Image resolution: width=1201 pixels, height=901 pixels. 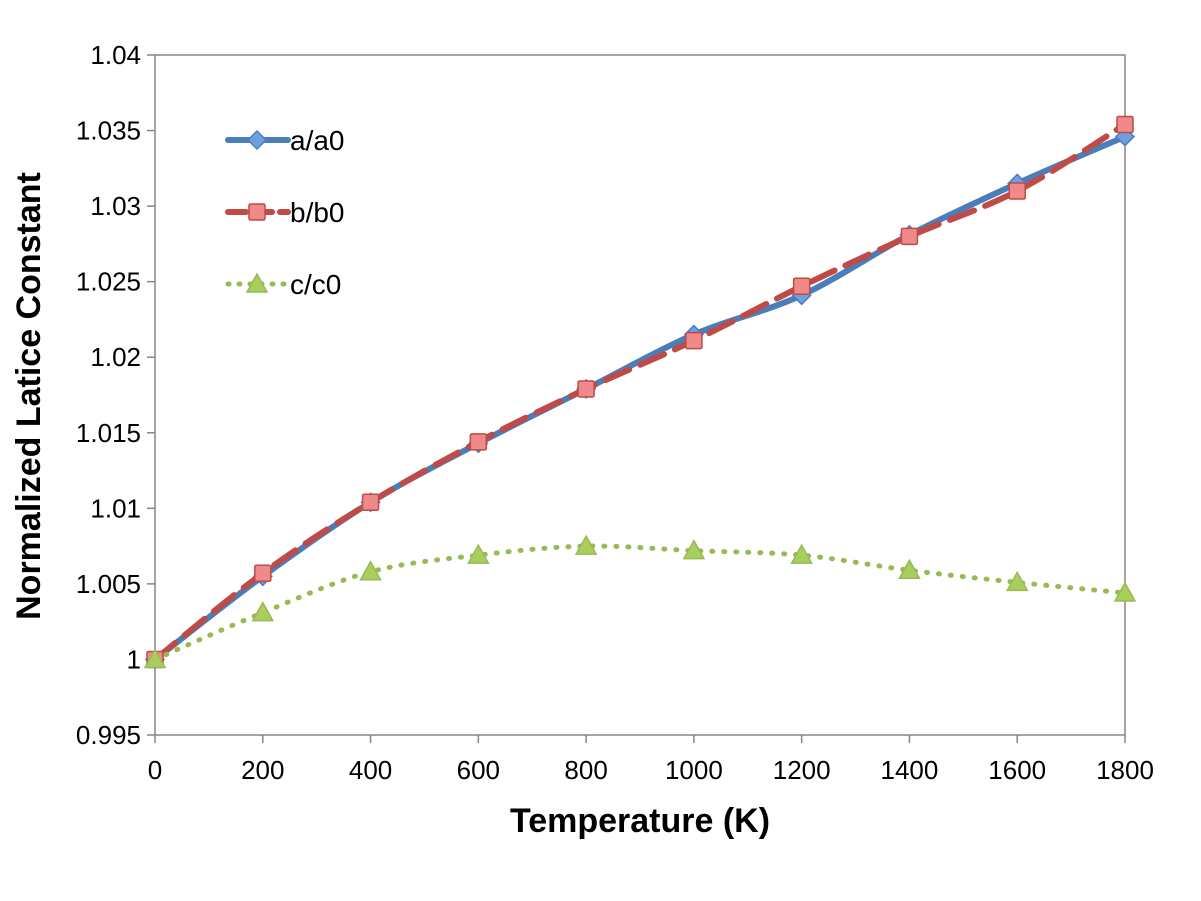 I want to click on legend-label: c/c0, so click(x=315, y=284).